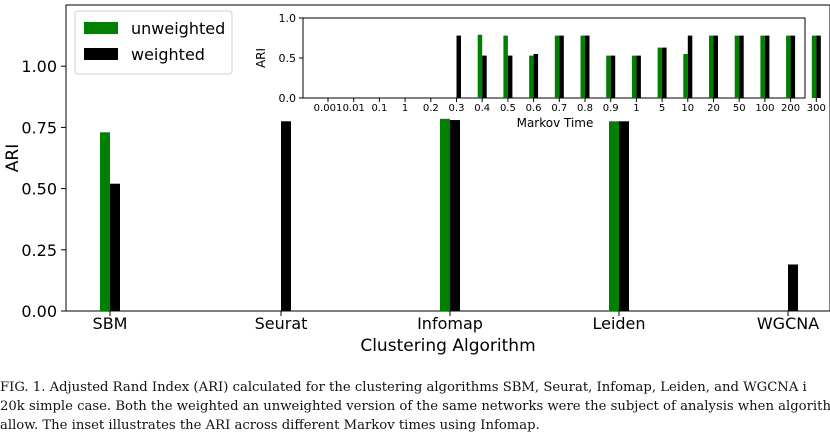  Describe the element at coordinates (508, 108) in the screenshot. I see `inset-x-tick-label: 0.5` at that location.